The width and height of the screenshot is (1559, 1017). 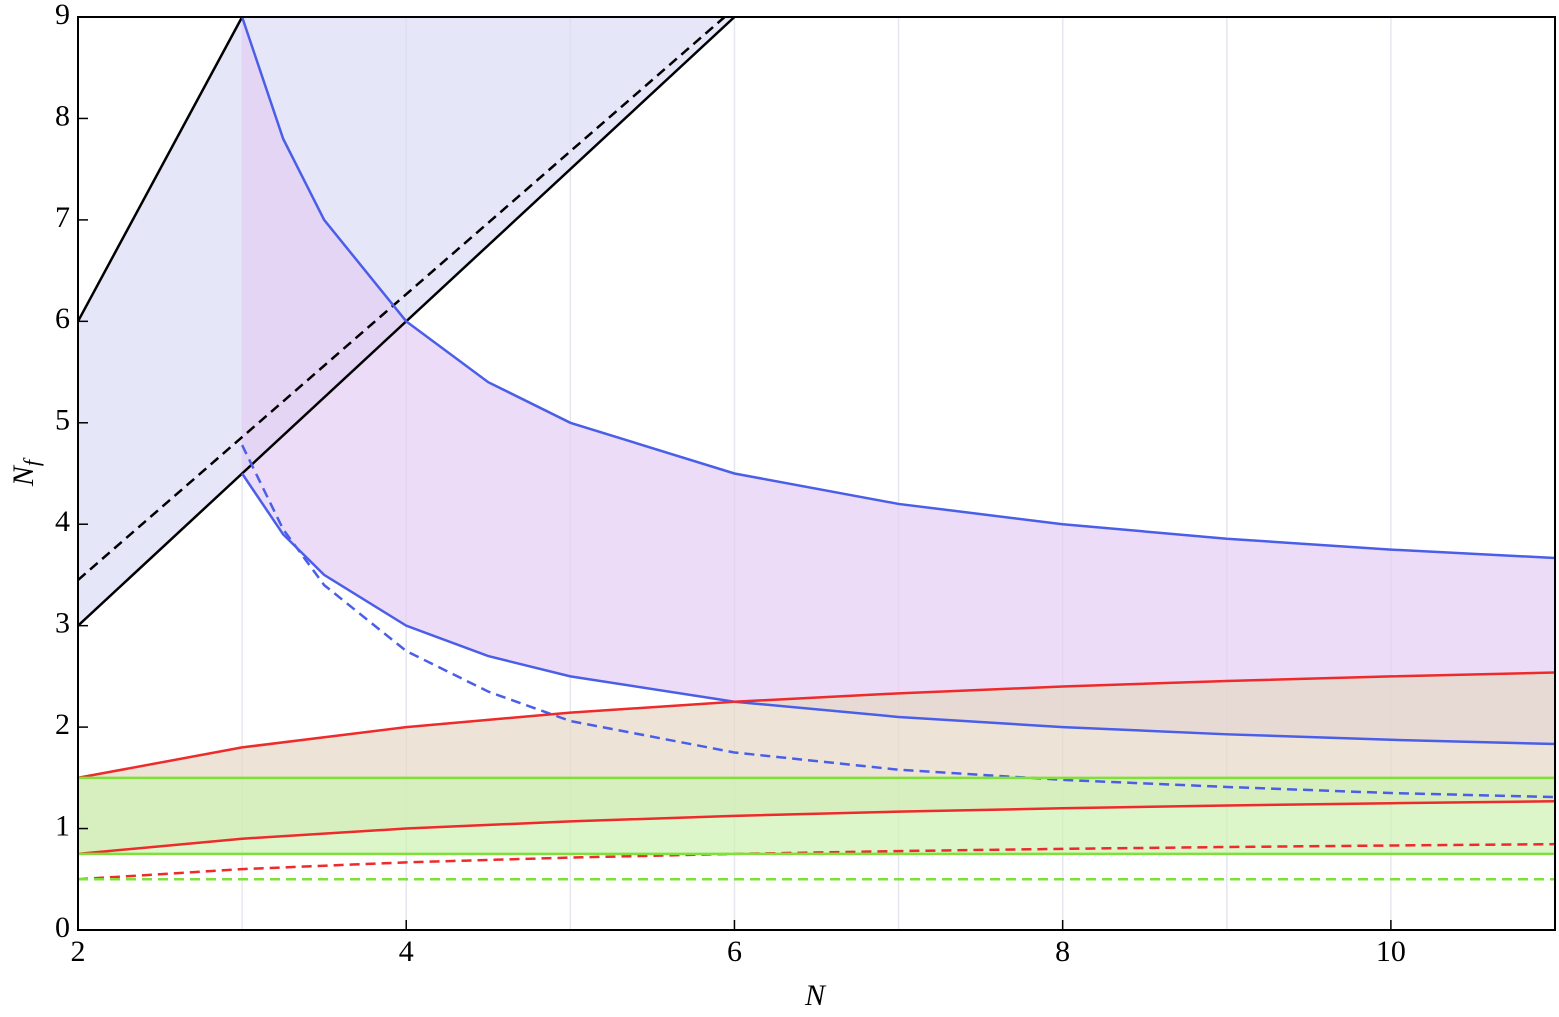 I want to click on x-axis-label: N, so click(x=815, y=995).